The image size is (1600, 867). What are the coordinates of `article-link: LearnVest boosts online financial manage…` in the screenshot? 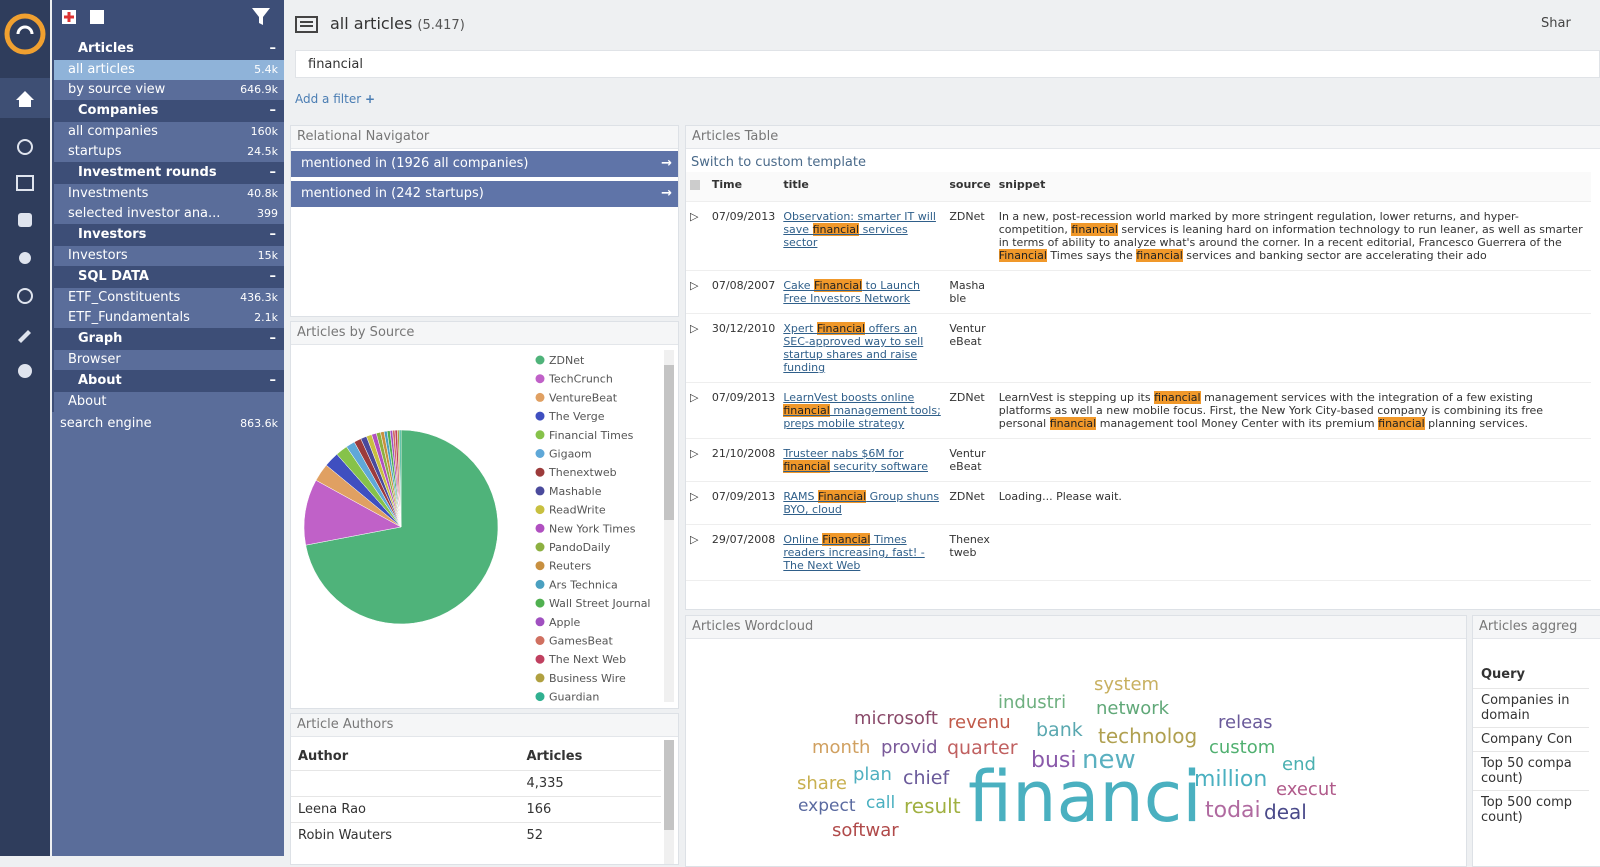 It's located at (862, 410).